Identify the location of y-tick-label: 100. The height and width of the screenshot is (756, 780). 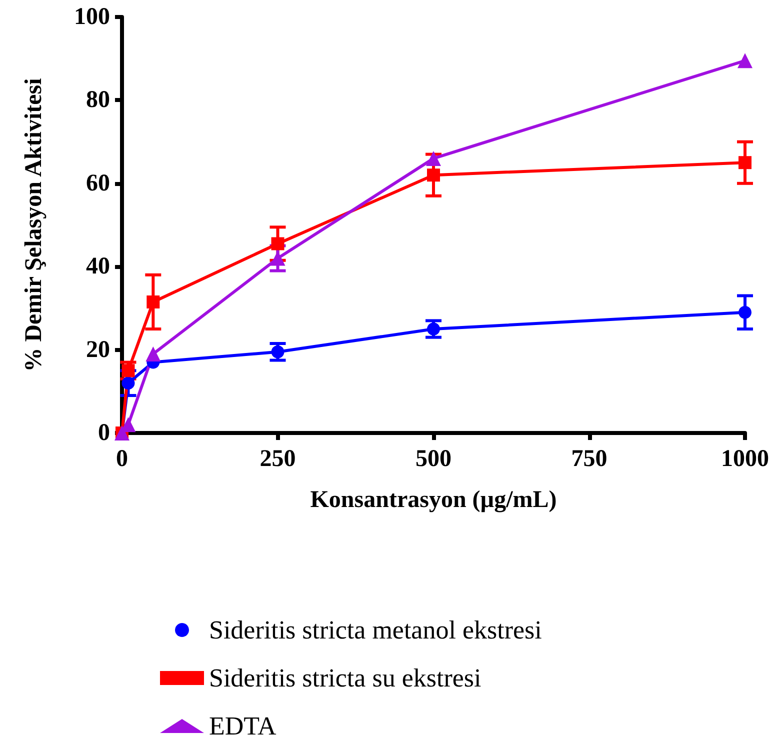
(92, 17).